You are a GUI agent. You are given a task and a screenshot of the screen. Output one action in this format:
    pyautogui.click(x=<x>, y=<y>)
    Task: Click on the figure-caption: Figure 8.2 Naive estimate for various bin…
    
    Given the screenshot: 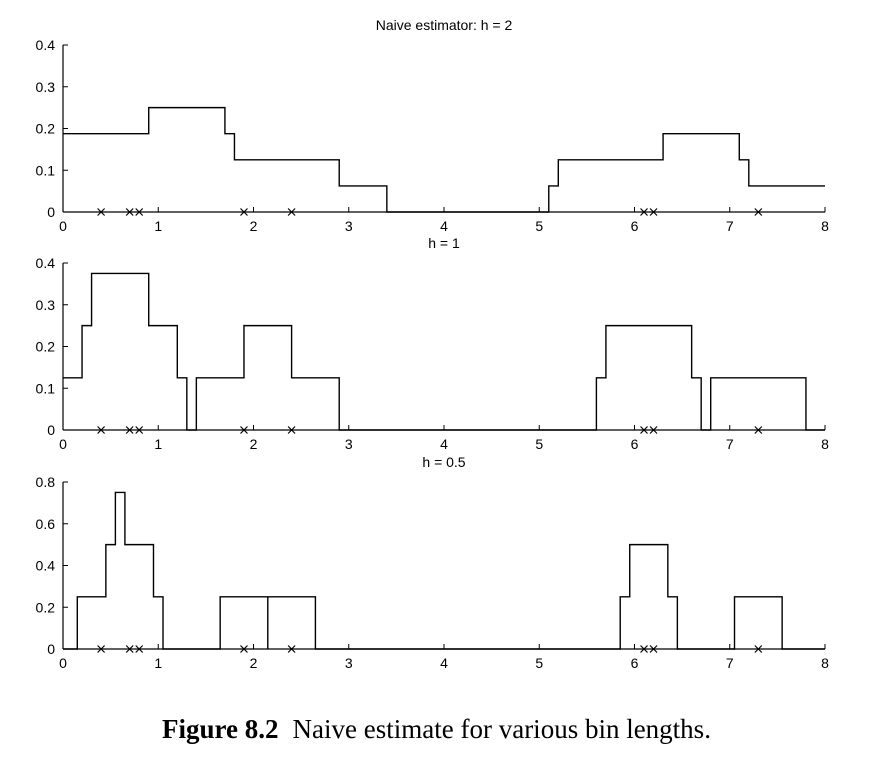 What is the action you would take?
    pyautogui.click(x=436, y=729)
    